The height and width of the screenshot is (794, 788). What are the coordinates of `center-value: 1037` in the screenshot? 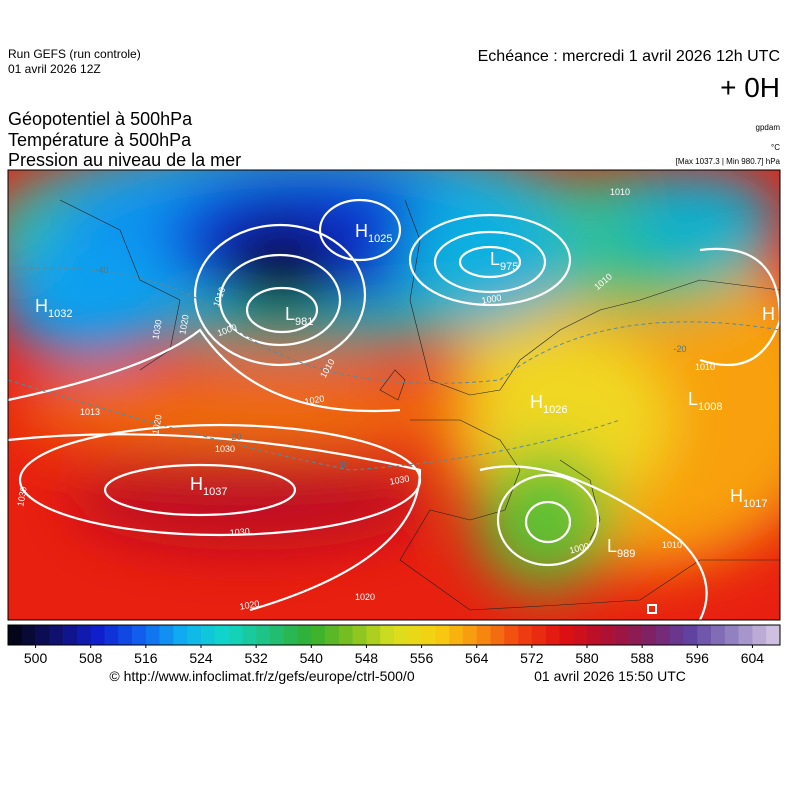 It's located at (215, 492).